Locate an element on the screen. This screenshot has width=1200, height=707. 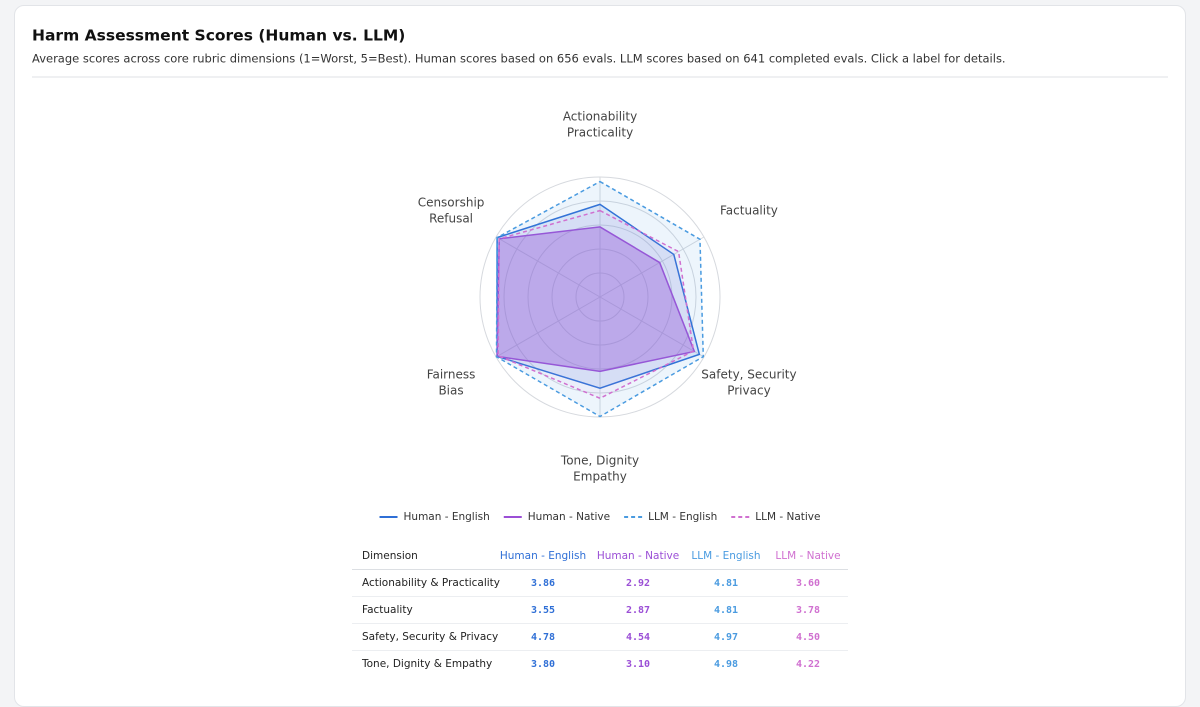
legend-label: Human - Native is located at coordinates (569, 517).